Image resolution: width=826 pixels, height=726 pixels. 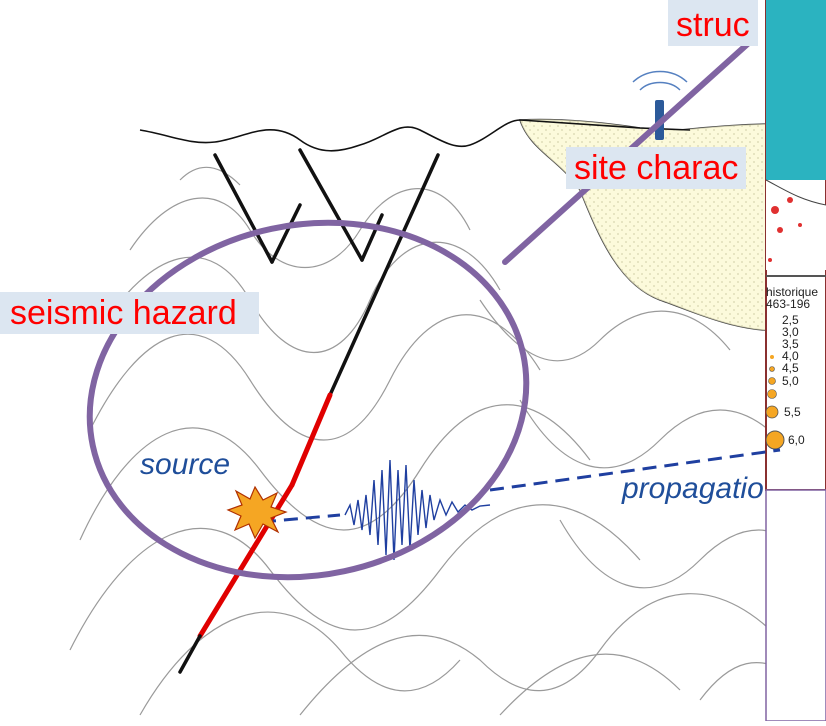 I want to click on map-legend-entry: 5,0, so click(x=790, y=381).